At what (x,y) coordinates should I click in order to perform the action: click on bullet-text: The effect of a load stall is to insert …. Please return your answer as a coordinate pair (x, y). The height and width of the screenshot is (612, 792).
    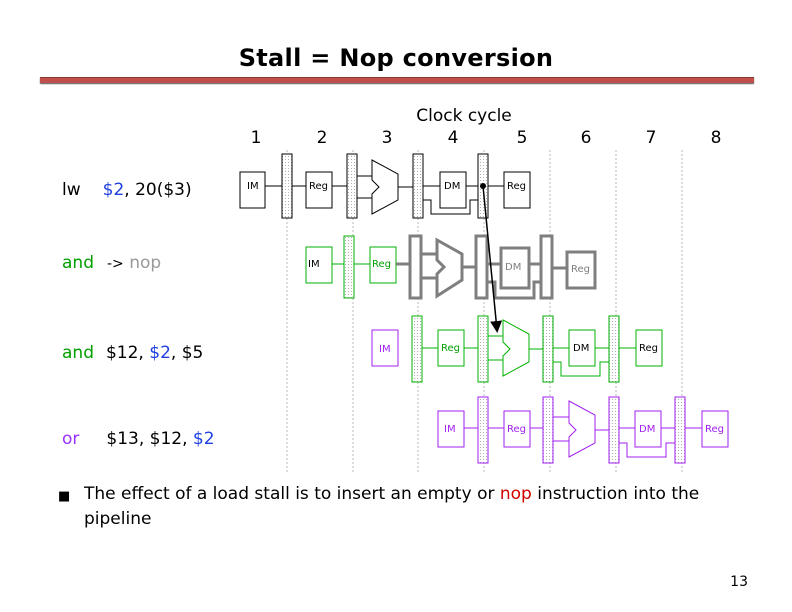
    Looking at the image, I should click on (424, 507).